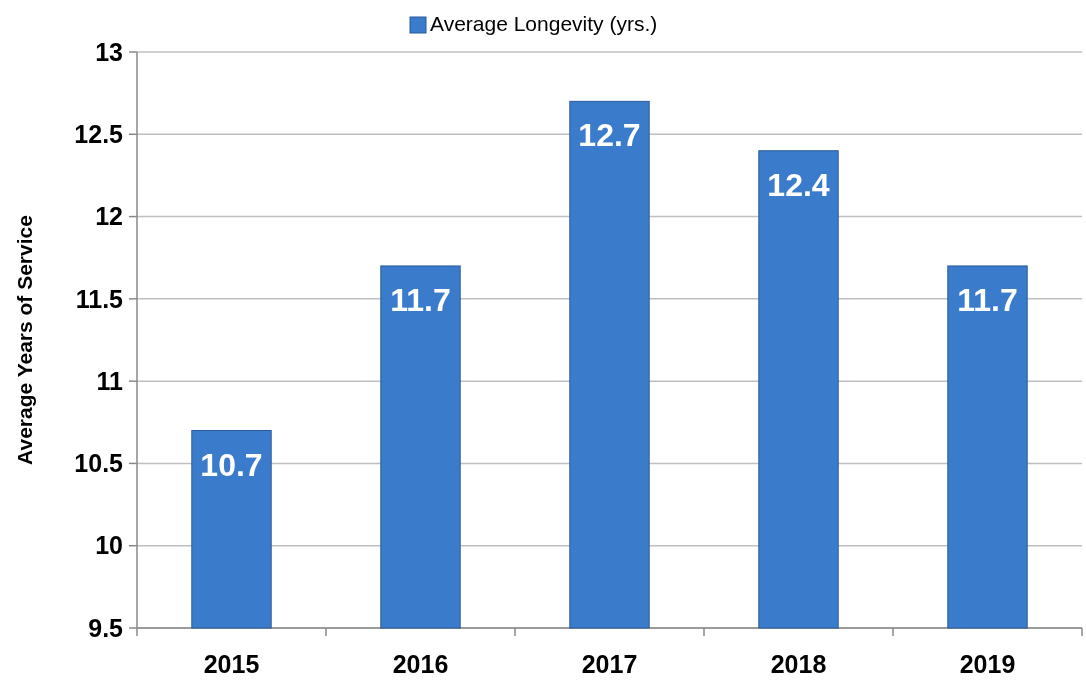 Image resolution: width=1086 pixels, height=685 pixels. What do you see at coordinates (420, 664) in the screenshot?
I see `x-tick-label: 2016` at bounding box center [420, 664].